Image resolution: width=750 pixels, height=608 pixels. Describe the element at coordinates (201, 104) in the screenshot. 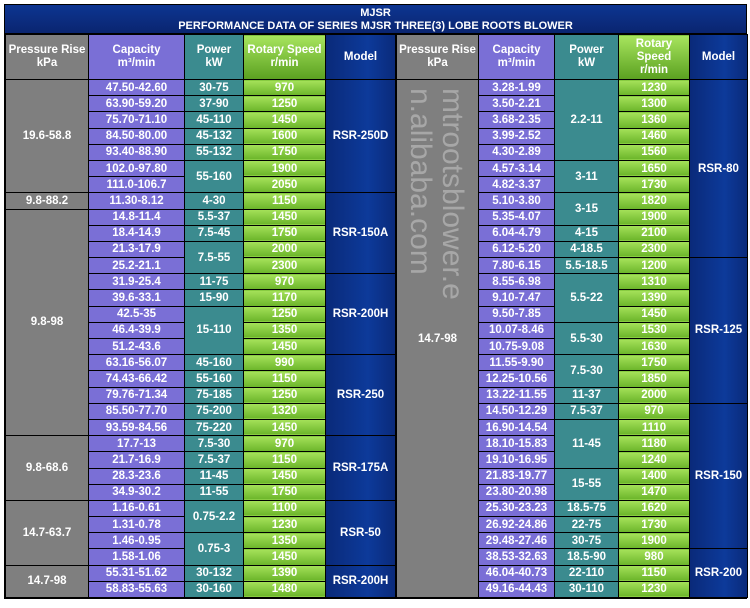

I see `table-row: 63.90-59.20 37-90 1250` at that location.